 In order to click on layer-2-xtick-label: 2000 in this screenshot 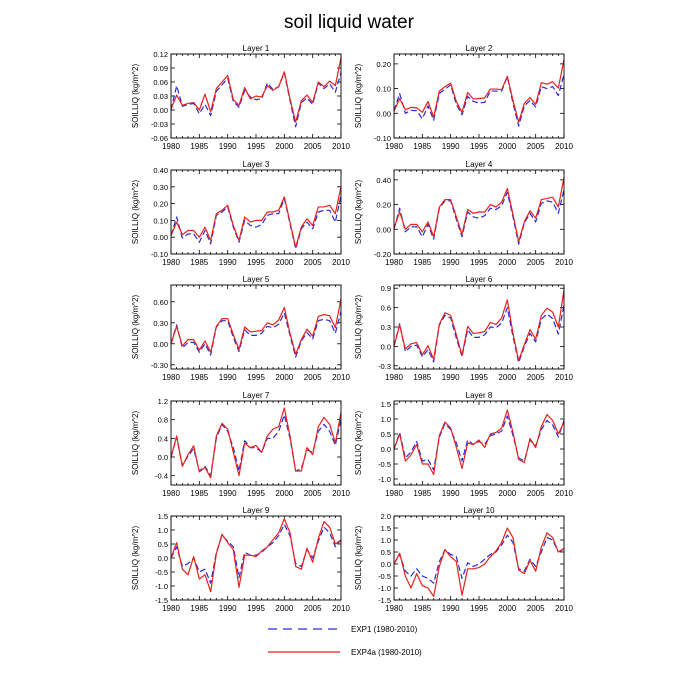, I will do `click(507, 146)`.